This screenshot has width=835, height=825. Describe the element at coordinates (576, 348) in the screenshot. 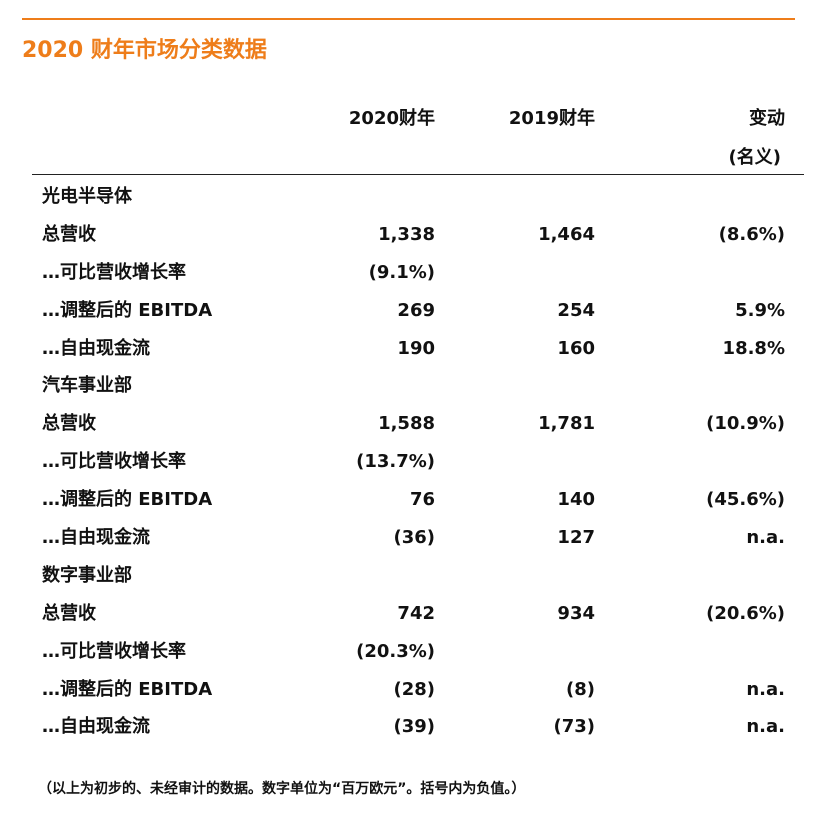

I see `value-2019: 160` at that location.